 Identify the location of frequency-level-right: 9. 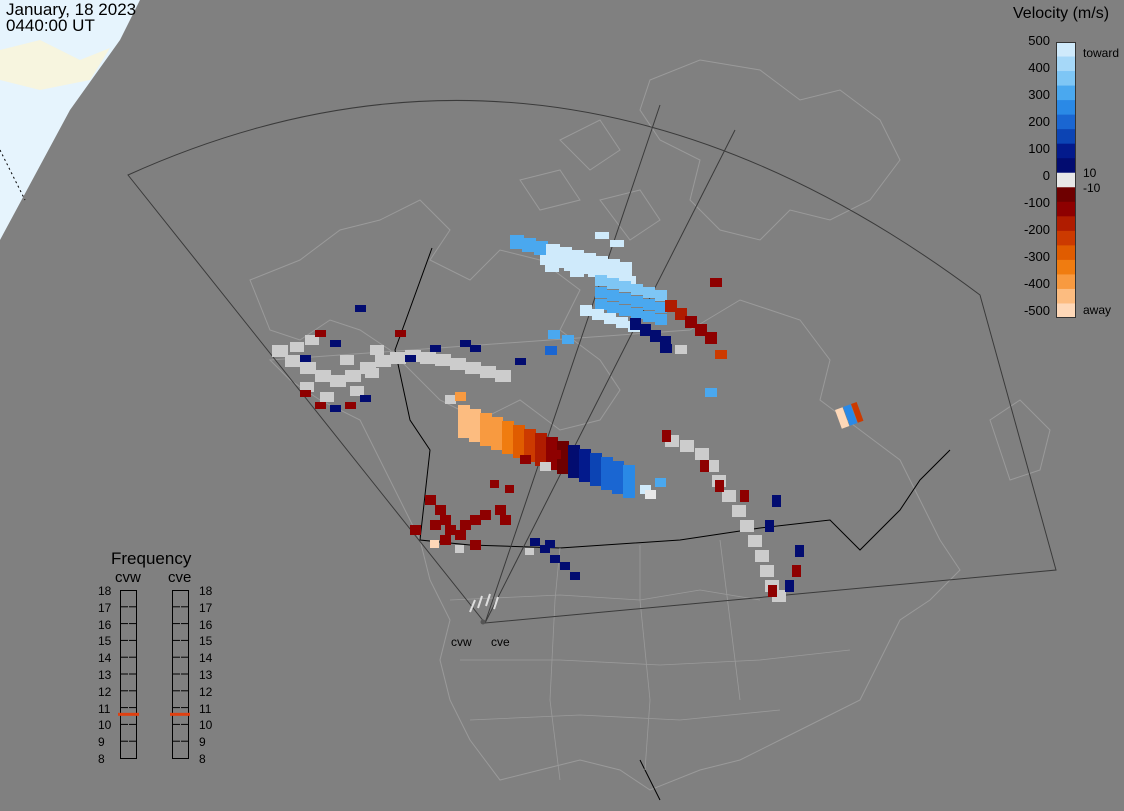
(202, 742).